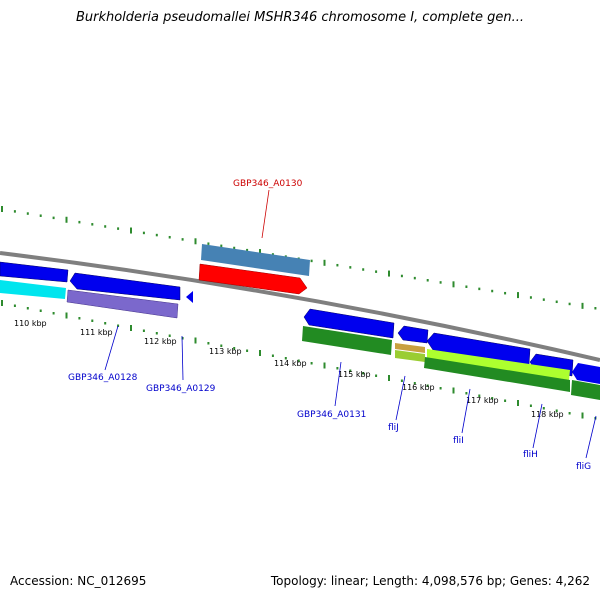  I want to click on gene-label-A0130: GBP346_A0130, so click(268, 184).